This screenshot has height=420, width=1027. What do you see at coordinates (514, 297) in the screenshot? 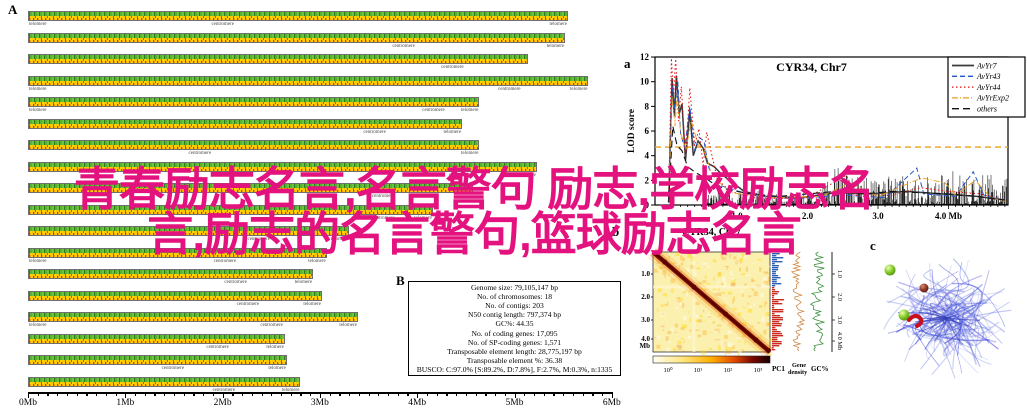
I see `genome-stat-row: No. of chromosomes: 18` at bounding box center [514, 297].